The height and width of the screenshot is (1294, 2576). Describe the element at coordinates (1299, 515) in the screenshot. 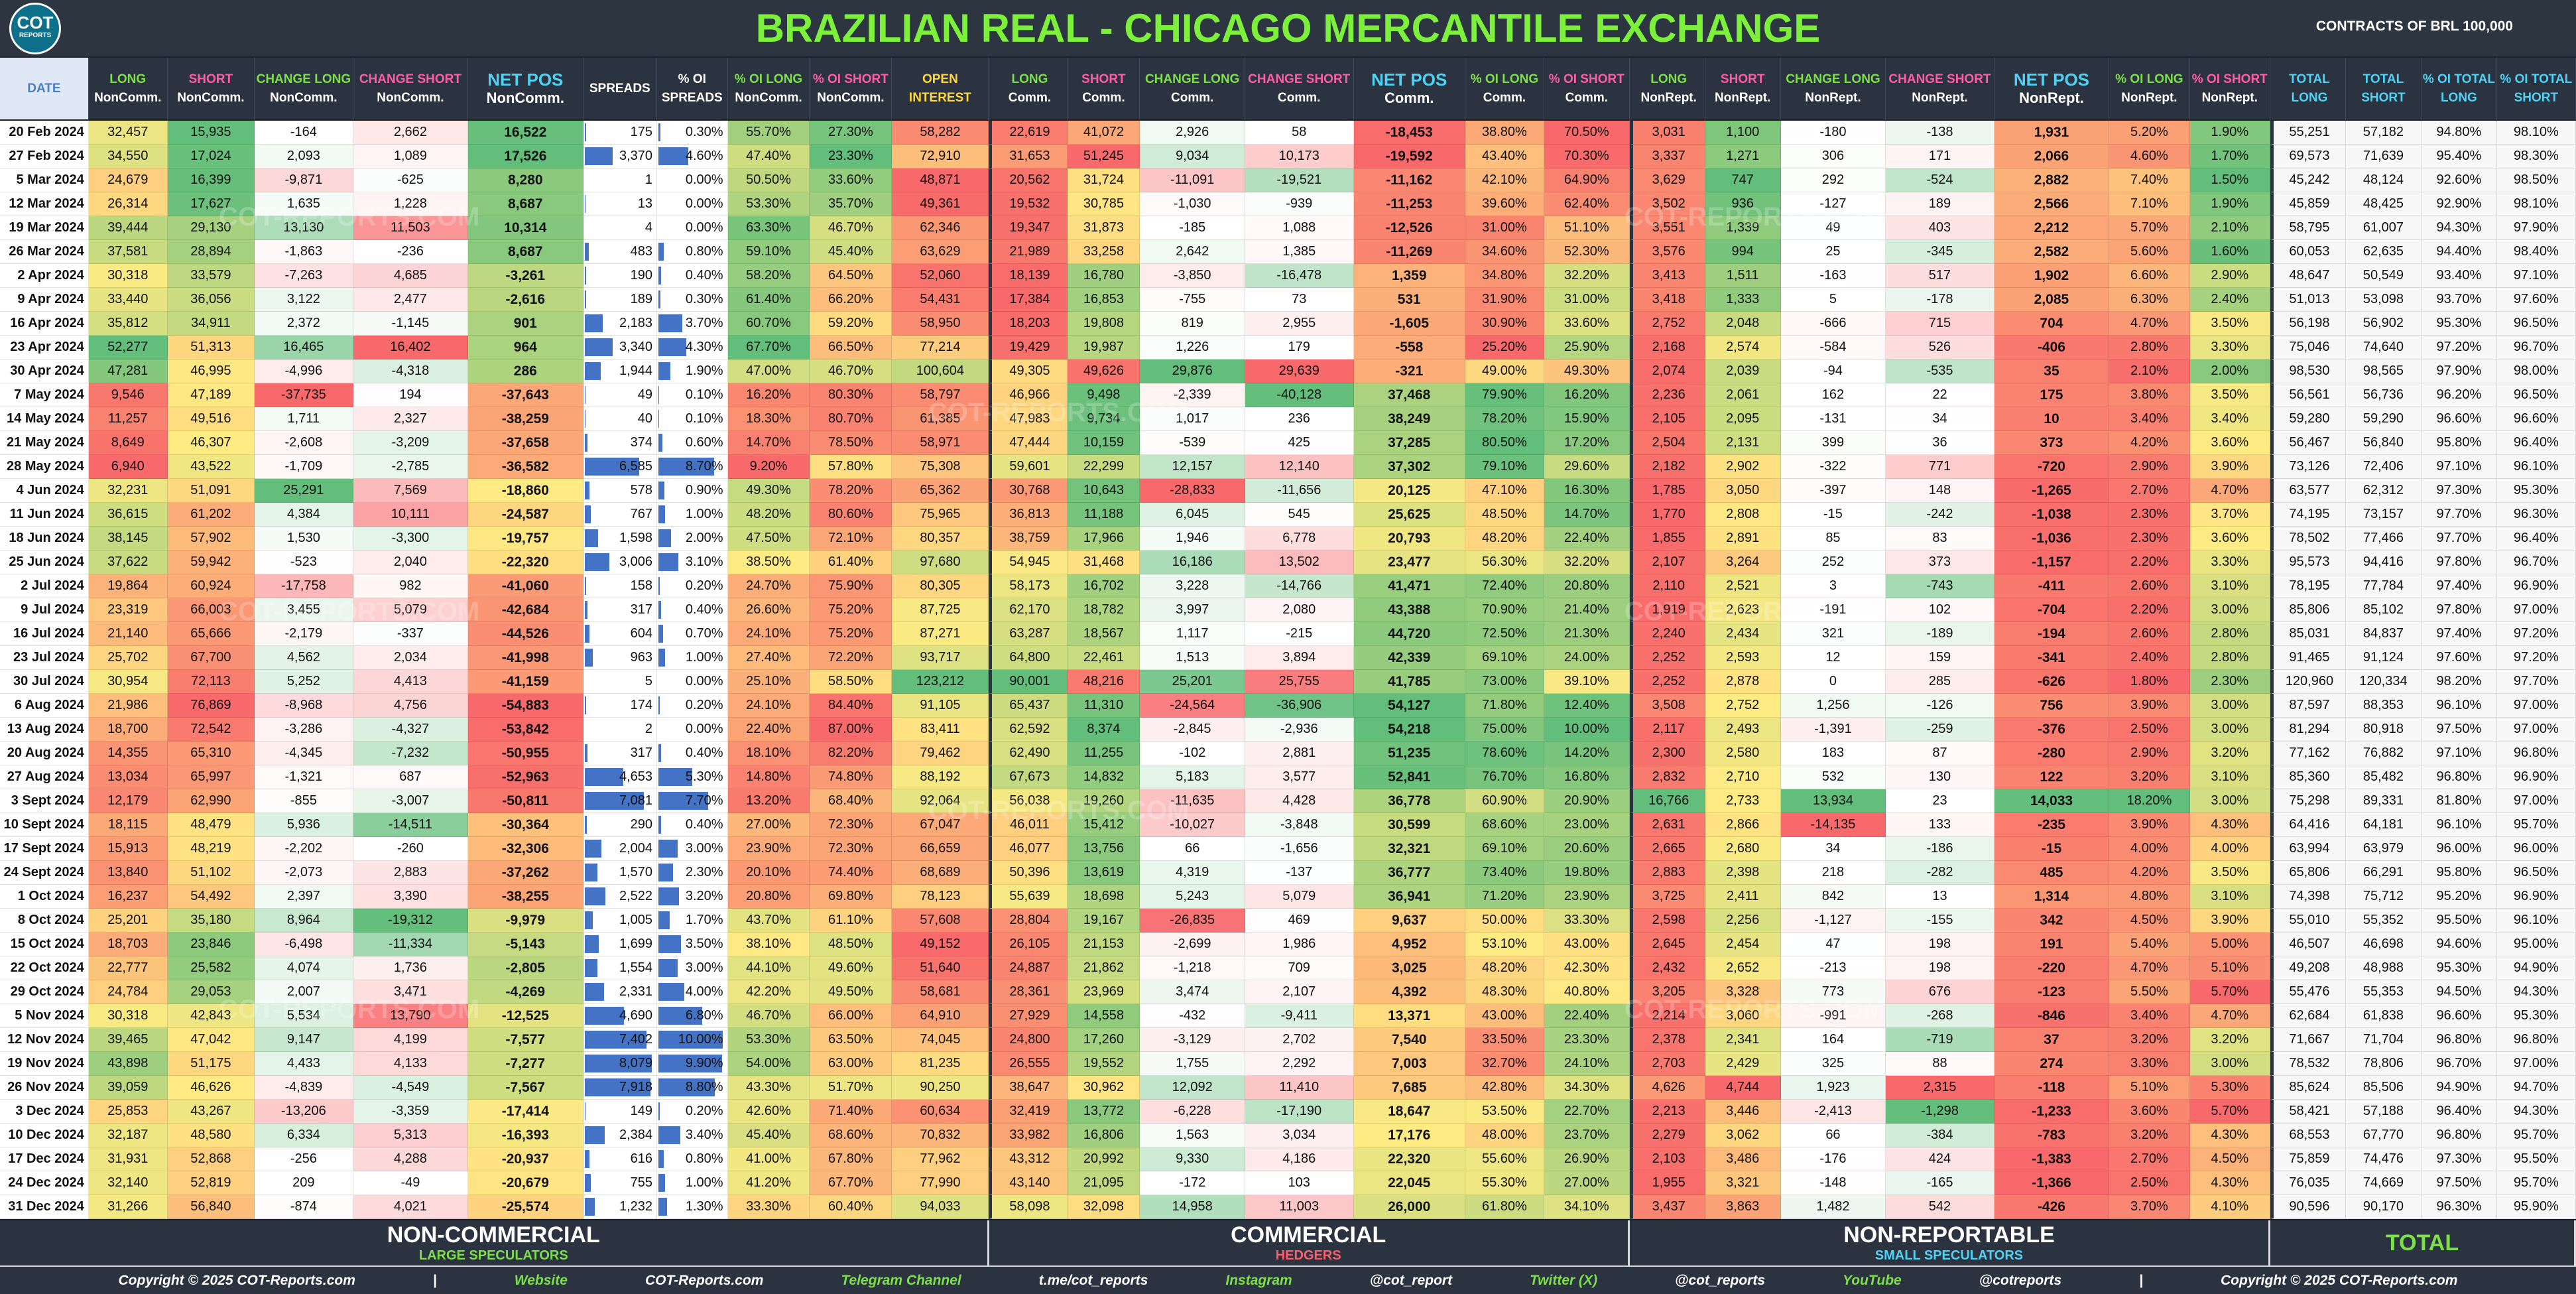

I see `cell: 545` at that location.